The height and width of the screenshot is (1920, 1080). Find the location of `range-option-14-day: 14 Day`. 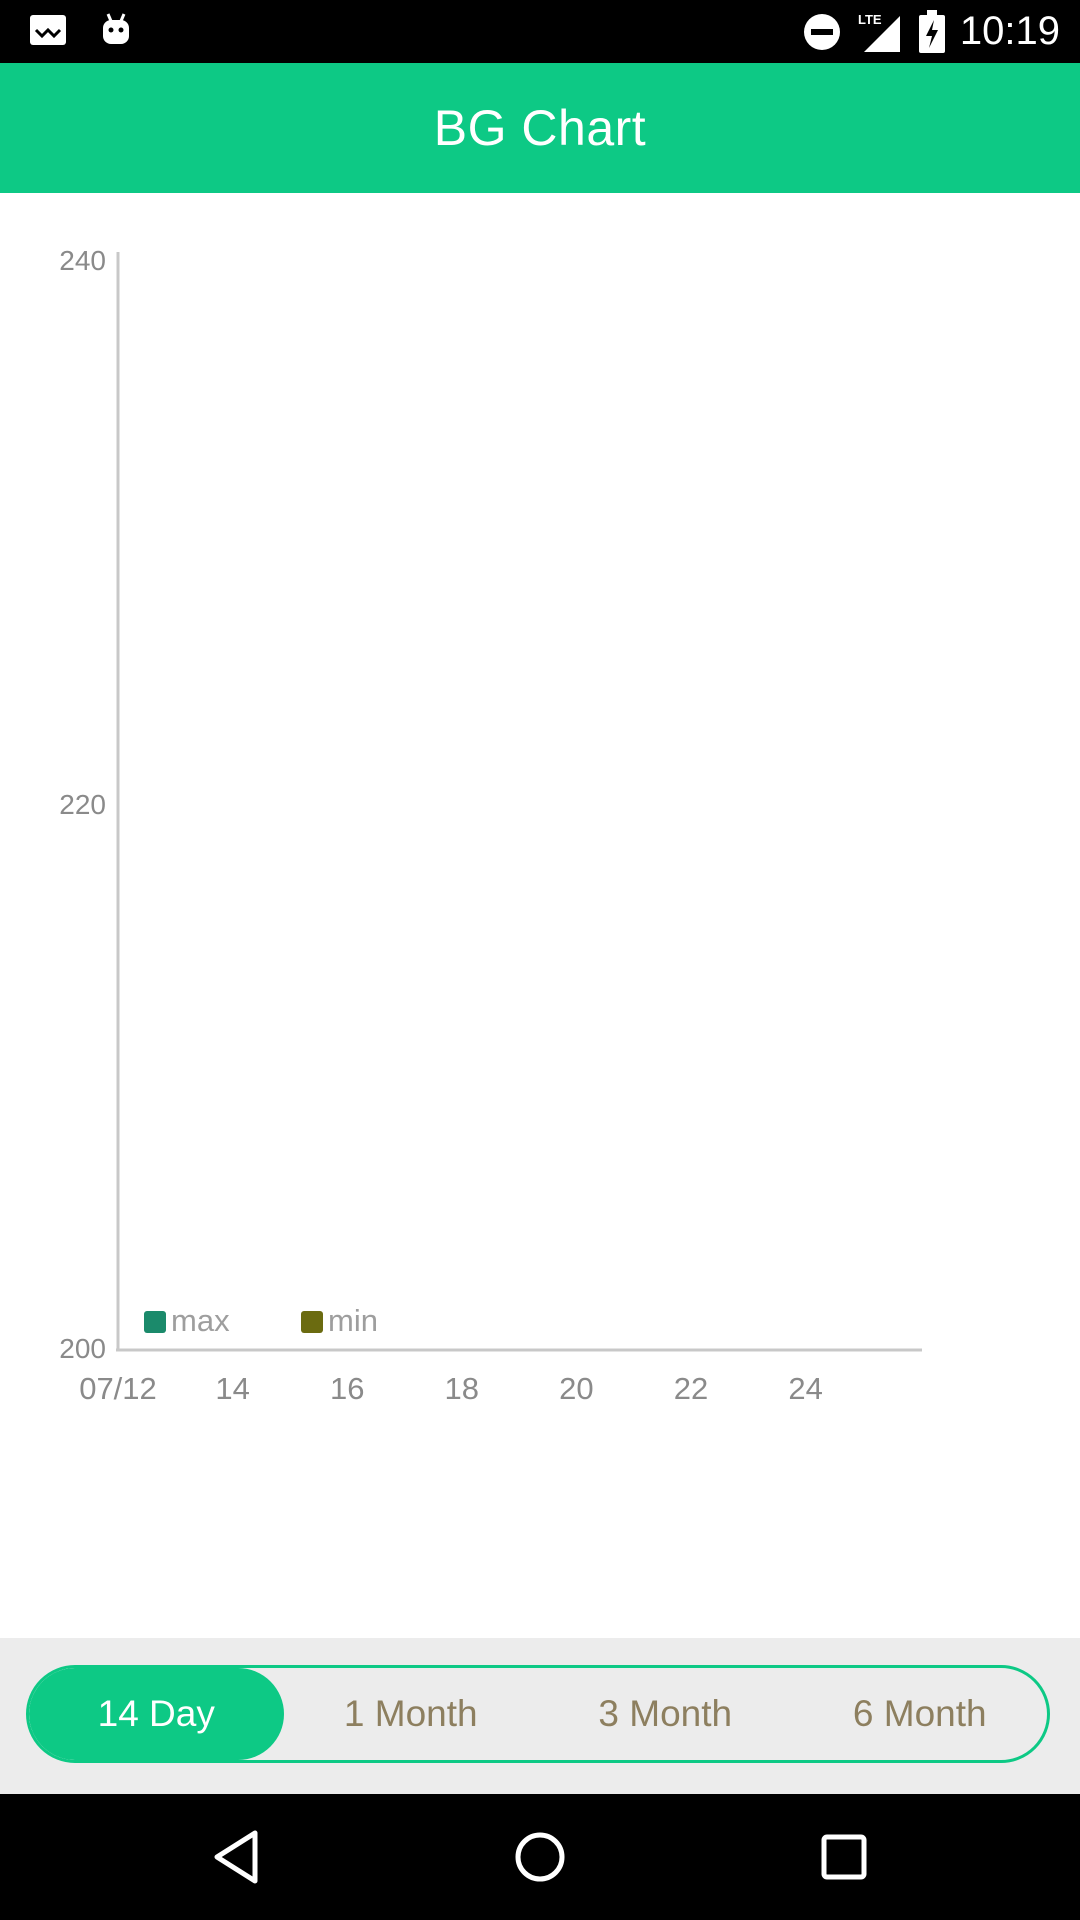

range-option-14-day: 14 Day is located at coordinates (156, 1714).